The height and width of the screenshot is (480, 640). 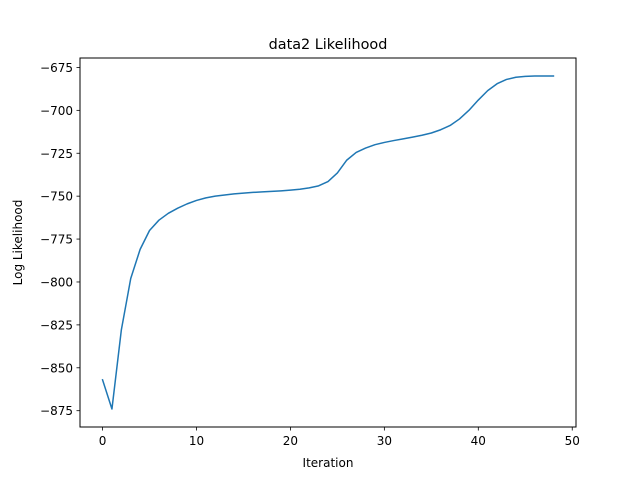 What do you see at coordinates (56, 197) in the screenshot?
I see `y-tick-label: −750` at bounding box center [56, 197].